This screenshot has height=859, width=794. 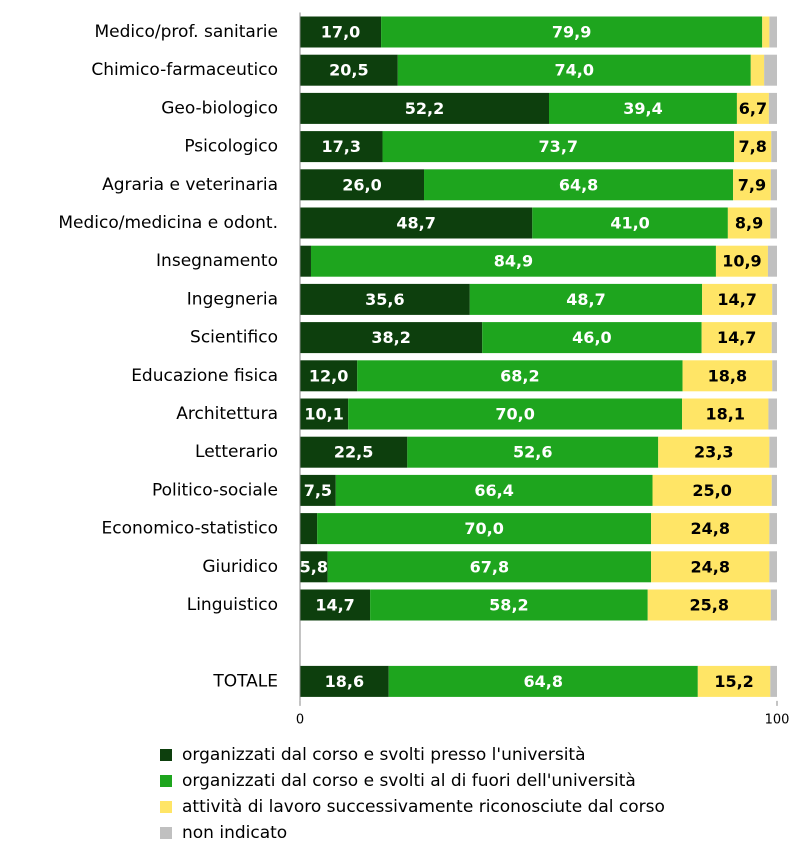 What do you see at coordinates (578, 184) in the screenshot?
I see `value-label: 64,8` at bounding box center [578, 184].